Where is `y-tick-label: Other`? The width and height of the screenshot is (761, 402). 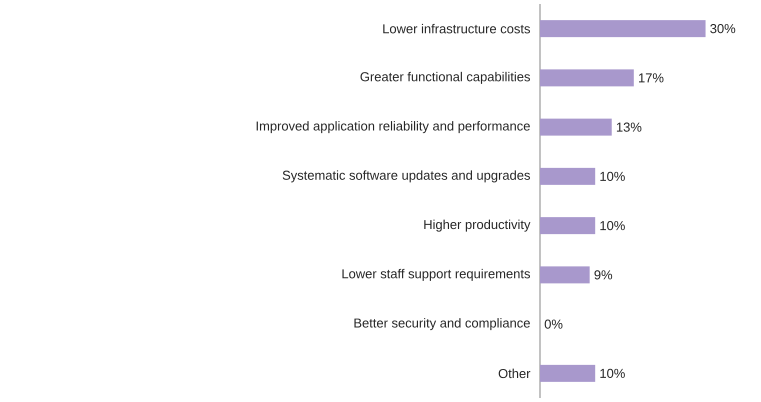 y-tick-label: Other is located at coordinates (514, 373).